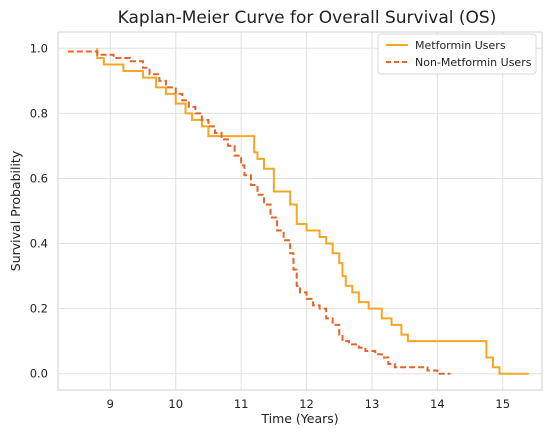  I want to click on x-tick-label: 12, so click(306, 404).